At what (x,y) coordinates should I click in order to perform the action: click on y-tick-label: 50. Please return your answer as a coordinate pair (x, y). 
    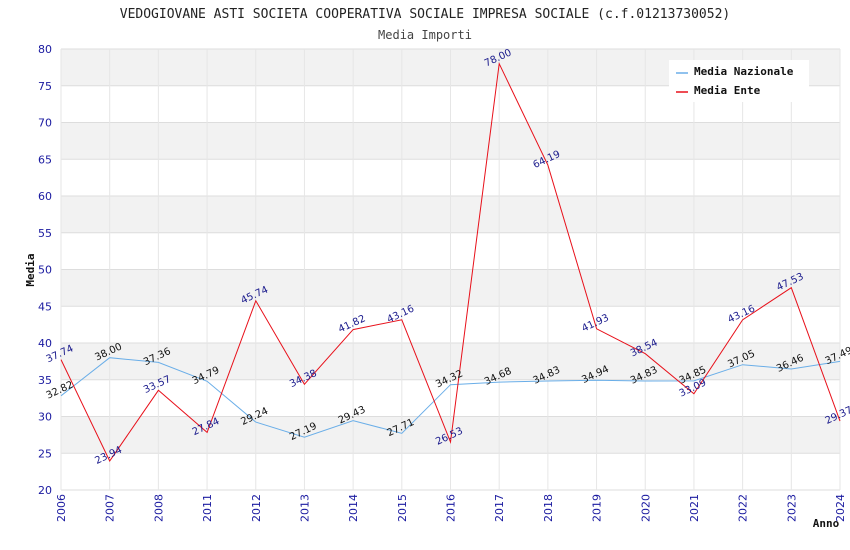
    Looking at the image, I should click on (45, 270).